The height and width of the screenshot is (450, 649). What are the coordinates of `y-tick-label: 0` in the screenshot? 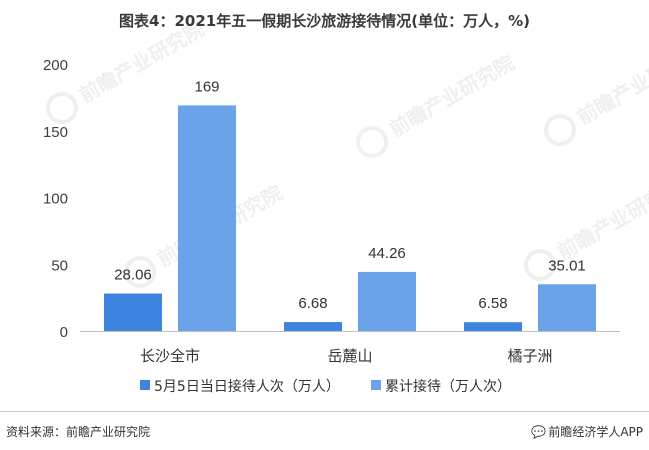 It's located at (64, 332).